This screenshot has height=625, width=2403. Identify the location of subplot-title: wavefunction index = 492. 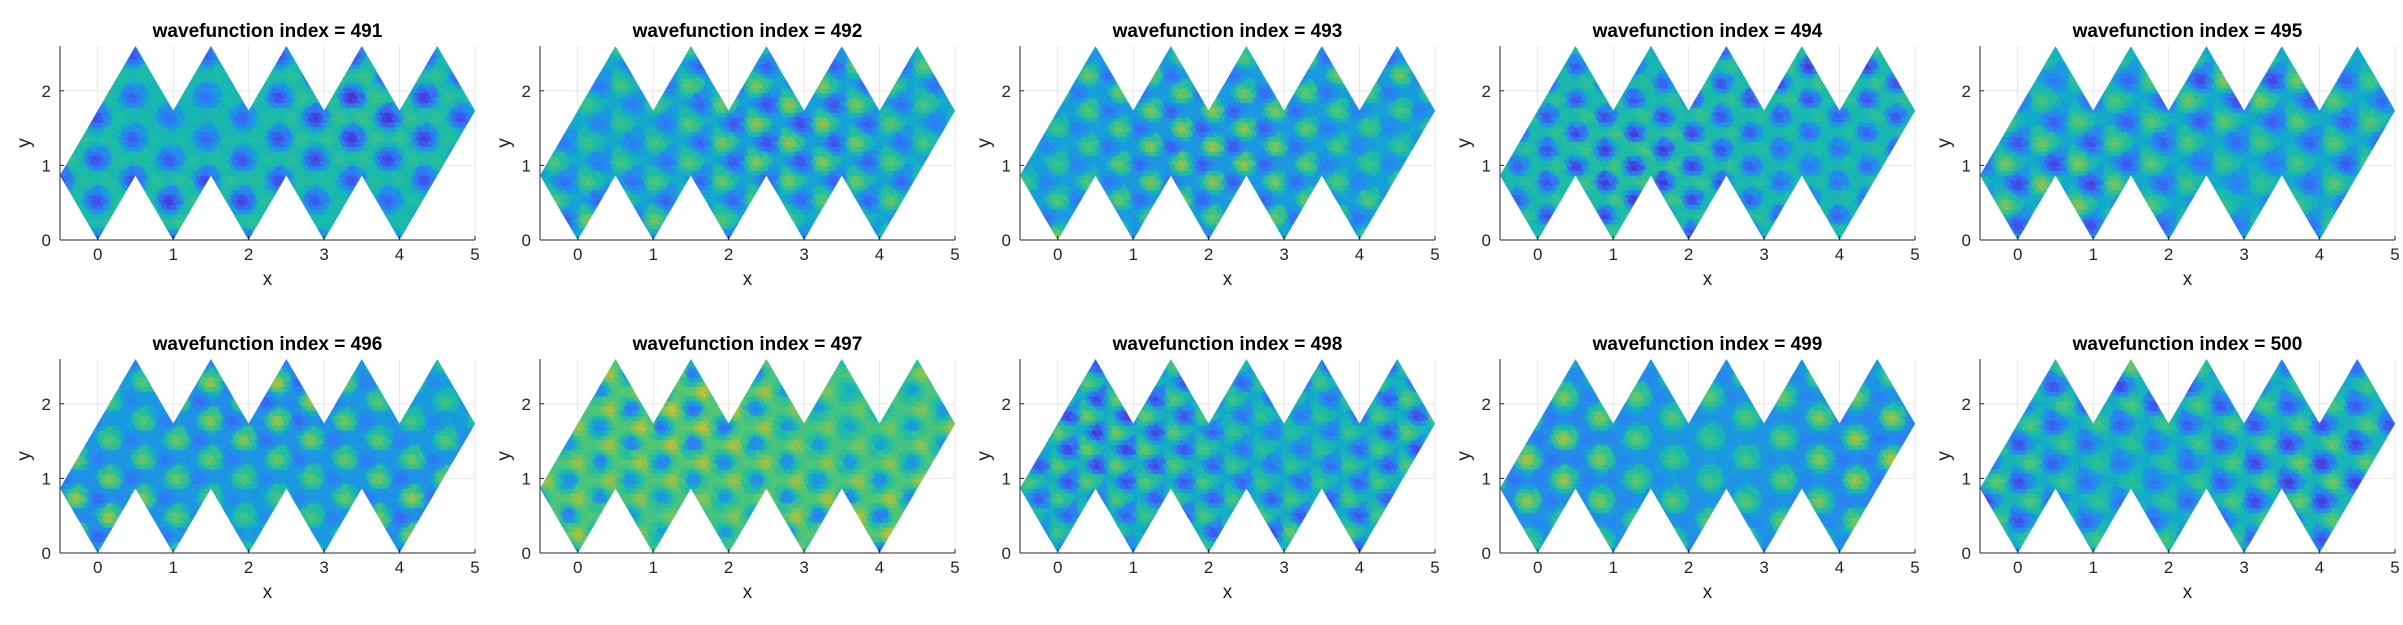
(747, 31).